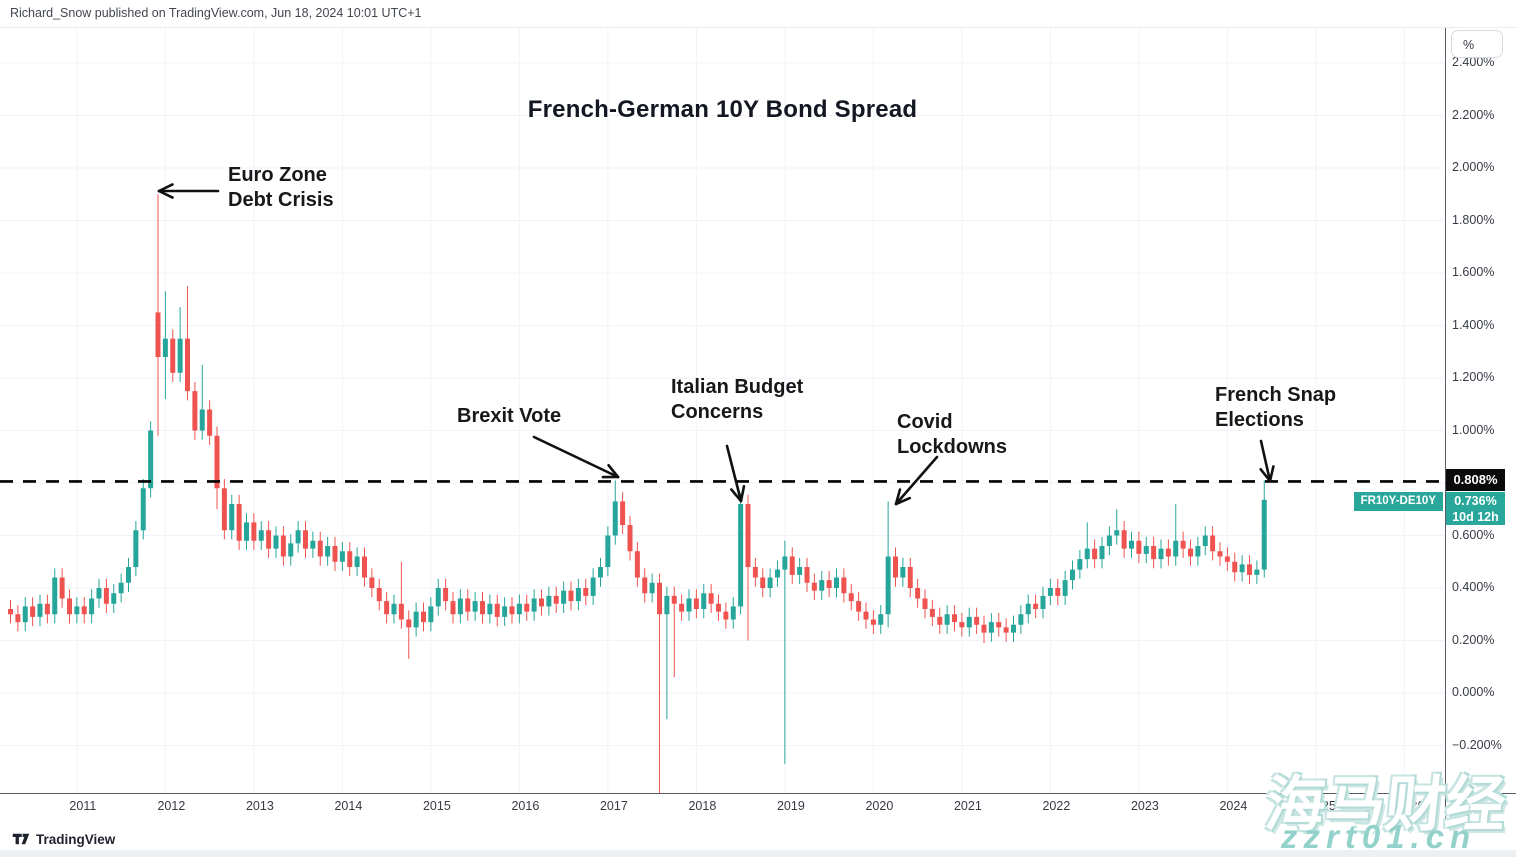  I want to click on annotation-covid-lockdowns: Covid Lockdowns, so click(952, 435).